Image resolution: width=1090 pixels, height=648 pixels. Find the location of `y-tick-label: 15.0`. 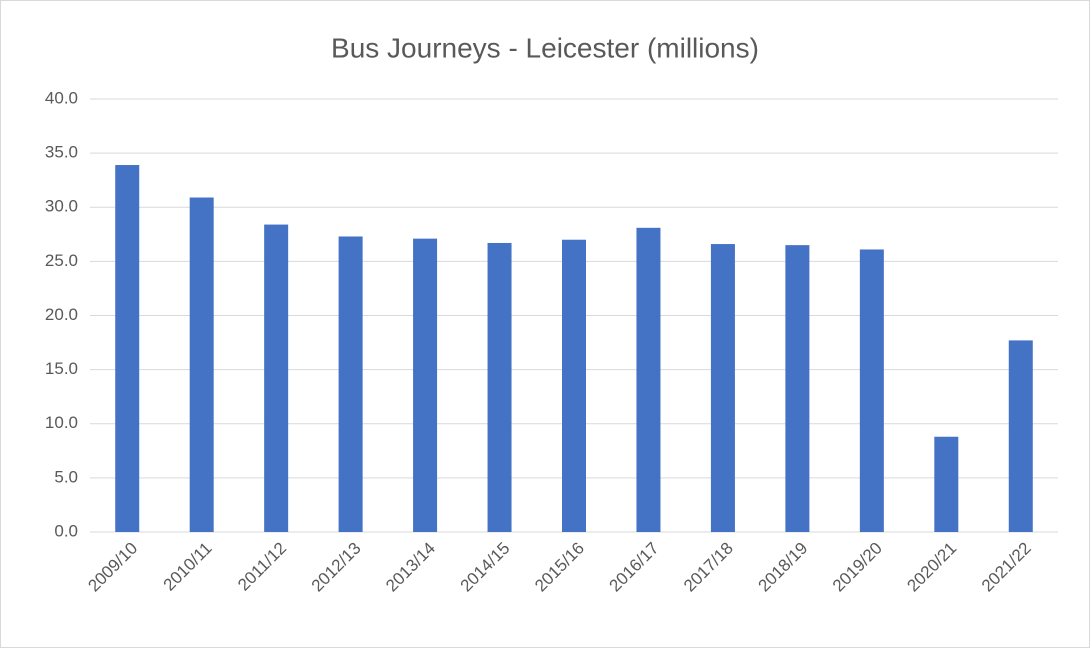

y-tick-label: 15.0 is located at coordinates (61, 368).